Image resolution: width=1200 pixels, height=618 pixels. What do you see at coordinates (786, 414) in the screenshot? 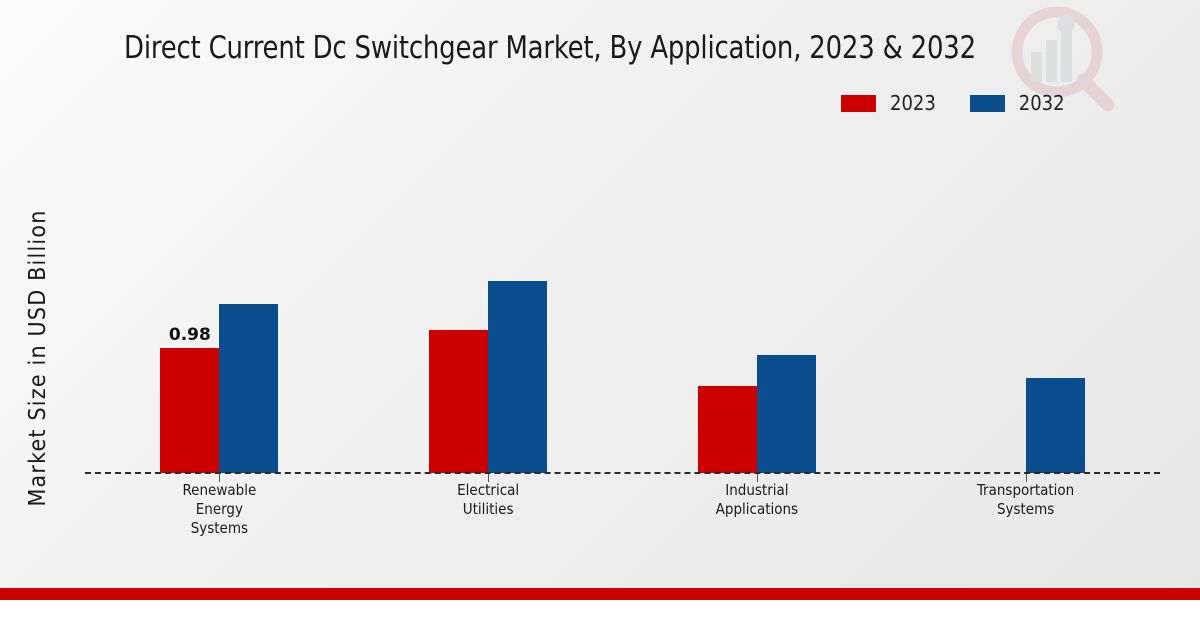
I see `bar-2032-industrial-applications` at bounding box center [786, 414].